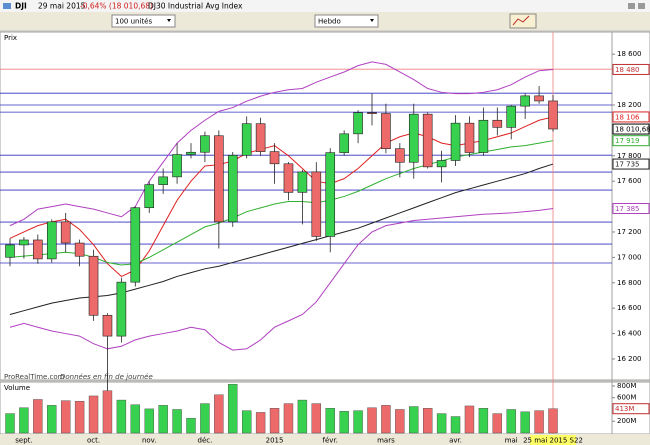 The image size is (650, 445). I want to click on panel-title: Volume, so click(17, 388).